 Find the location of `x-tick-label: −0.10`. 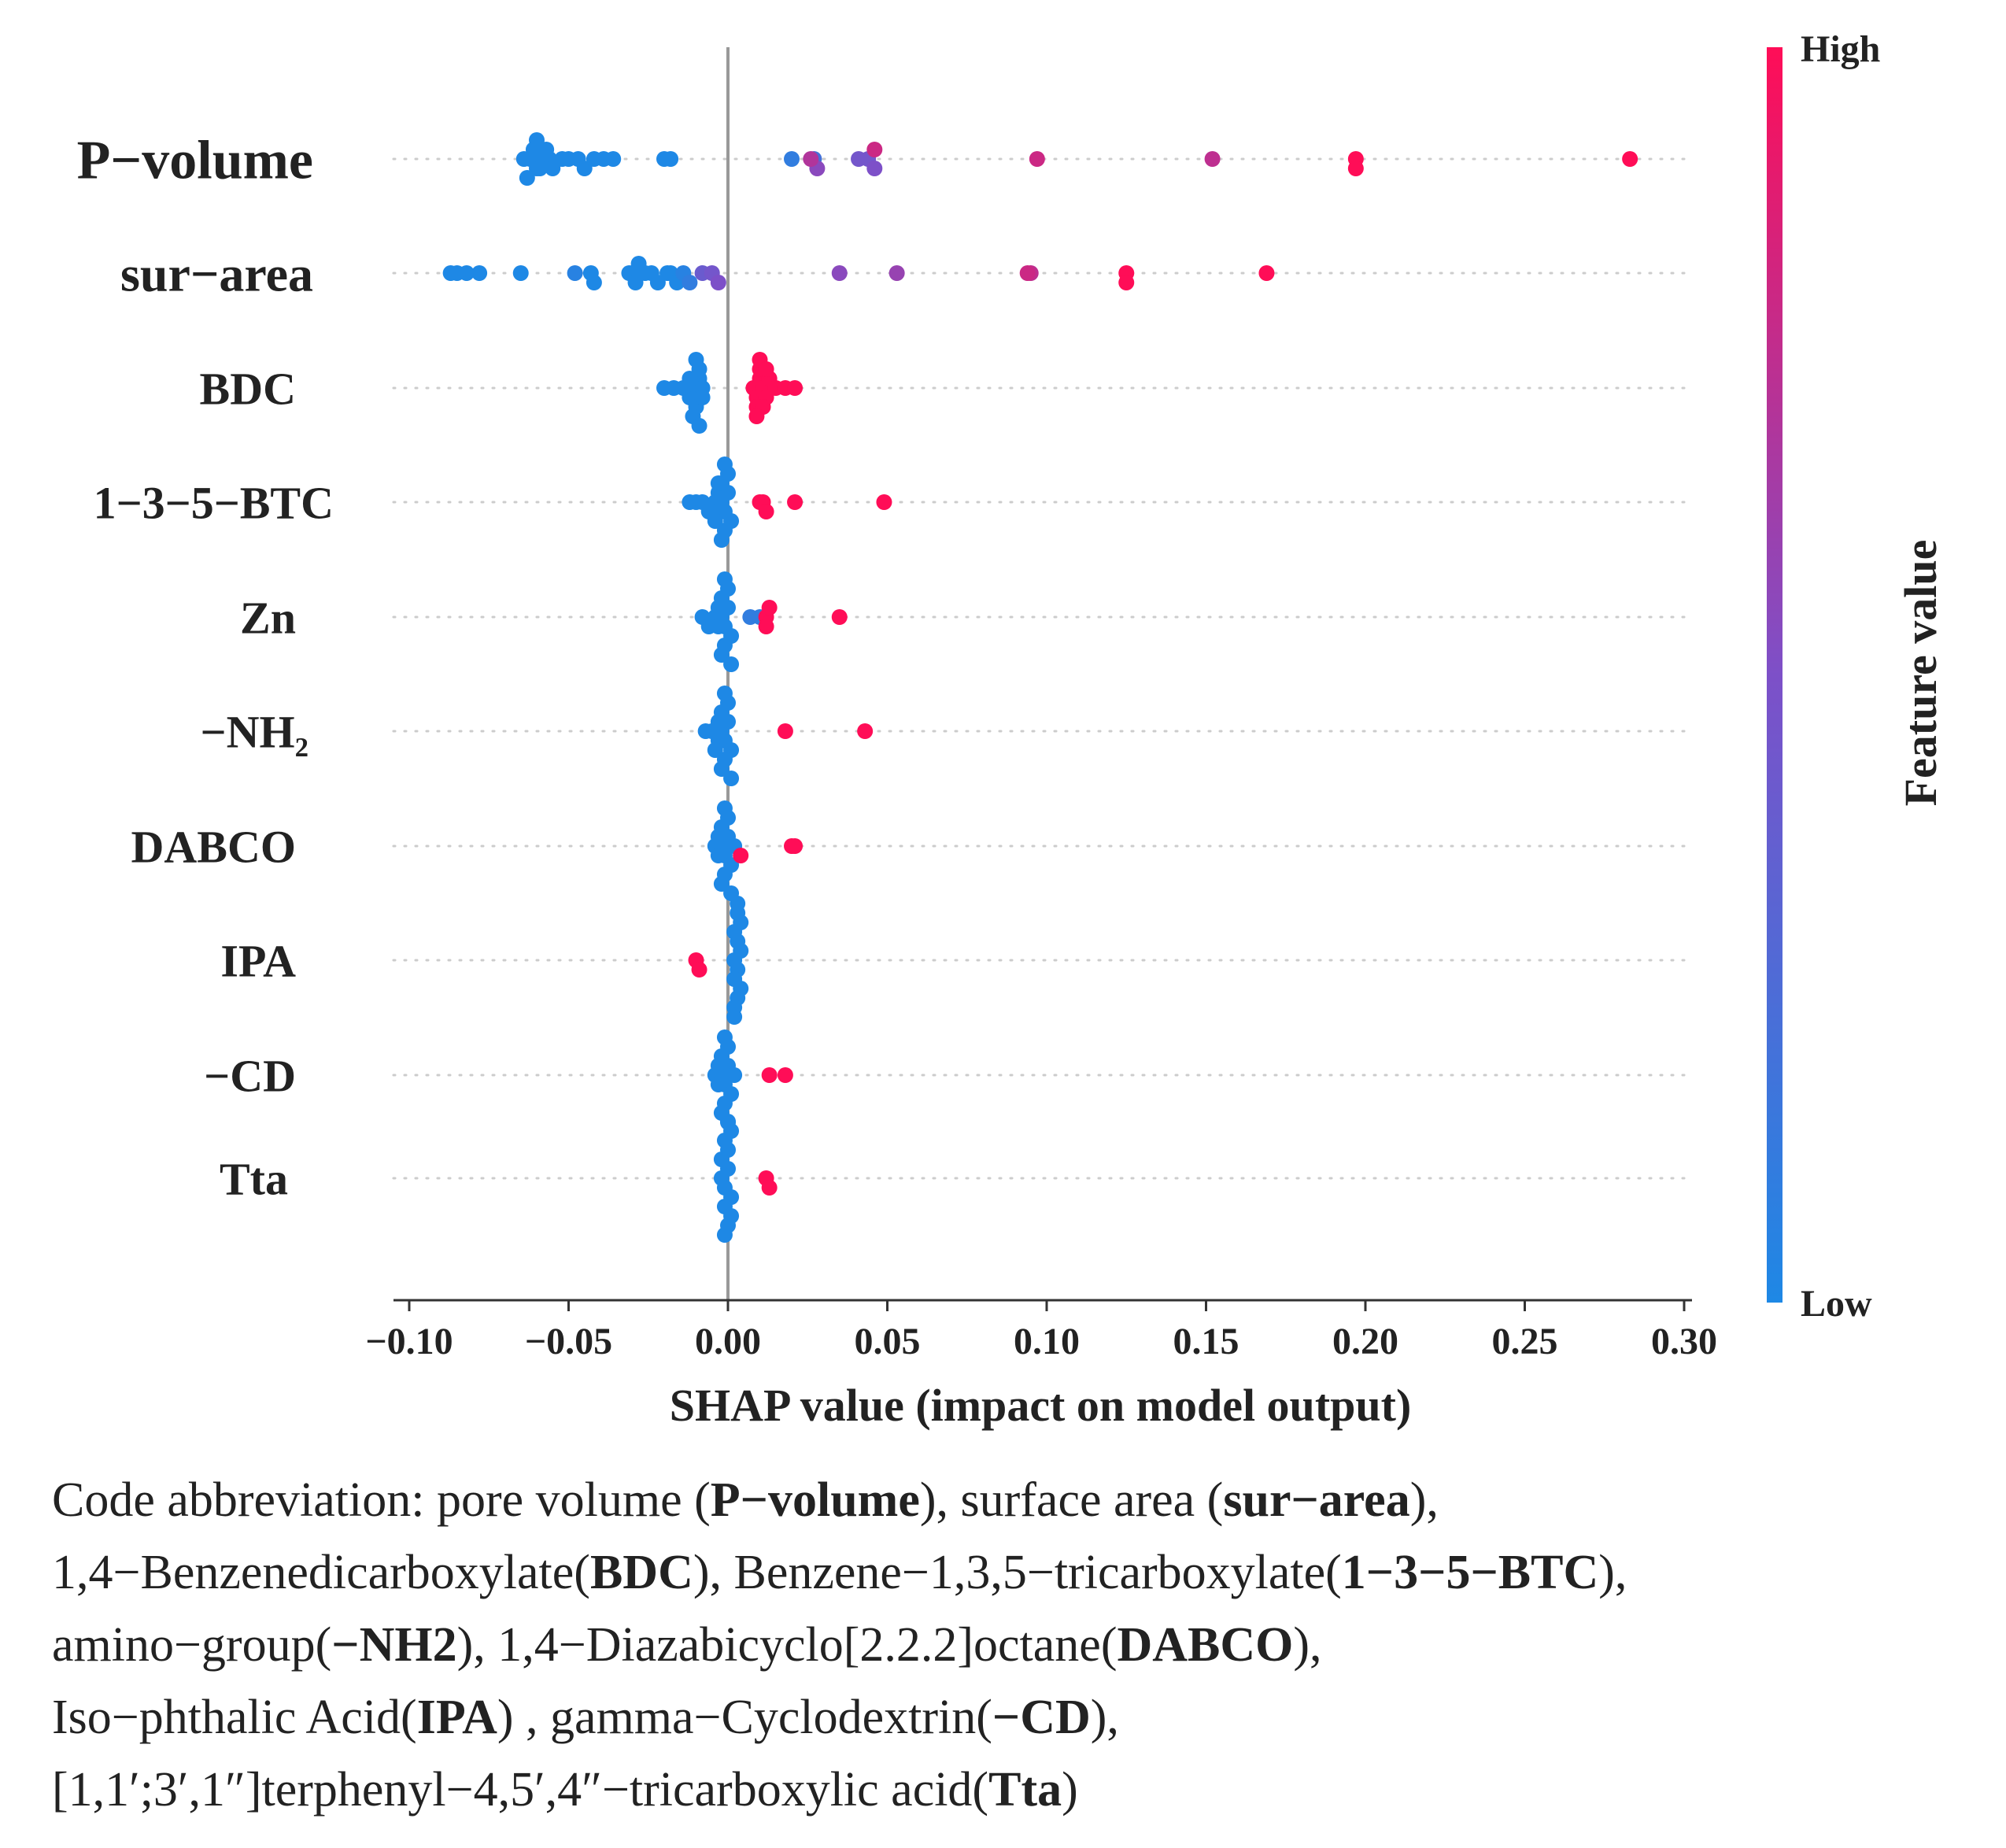

x-tick-label: −0.10 is located at coordinates (409, 1341).